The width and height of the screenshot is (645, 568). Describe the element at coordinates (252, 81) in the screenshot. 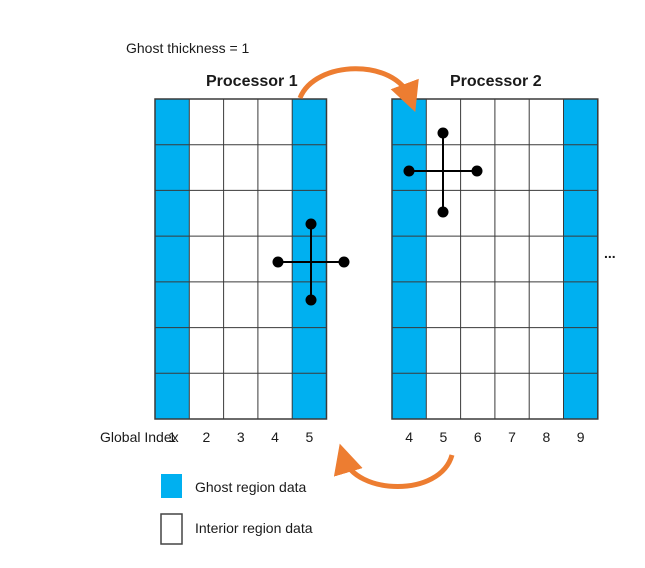

I see `processor1-title: Processor 1` at that location.